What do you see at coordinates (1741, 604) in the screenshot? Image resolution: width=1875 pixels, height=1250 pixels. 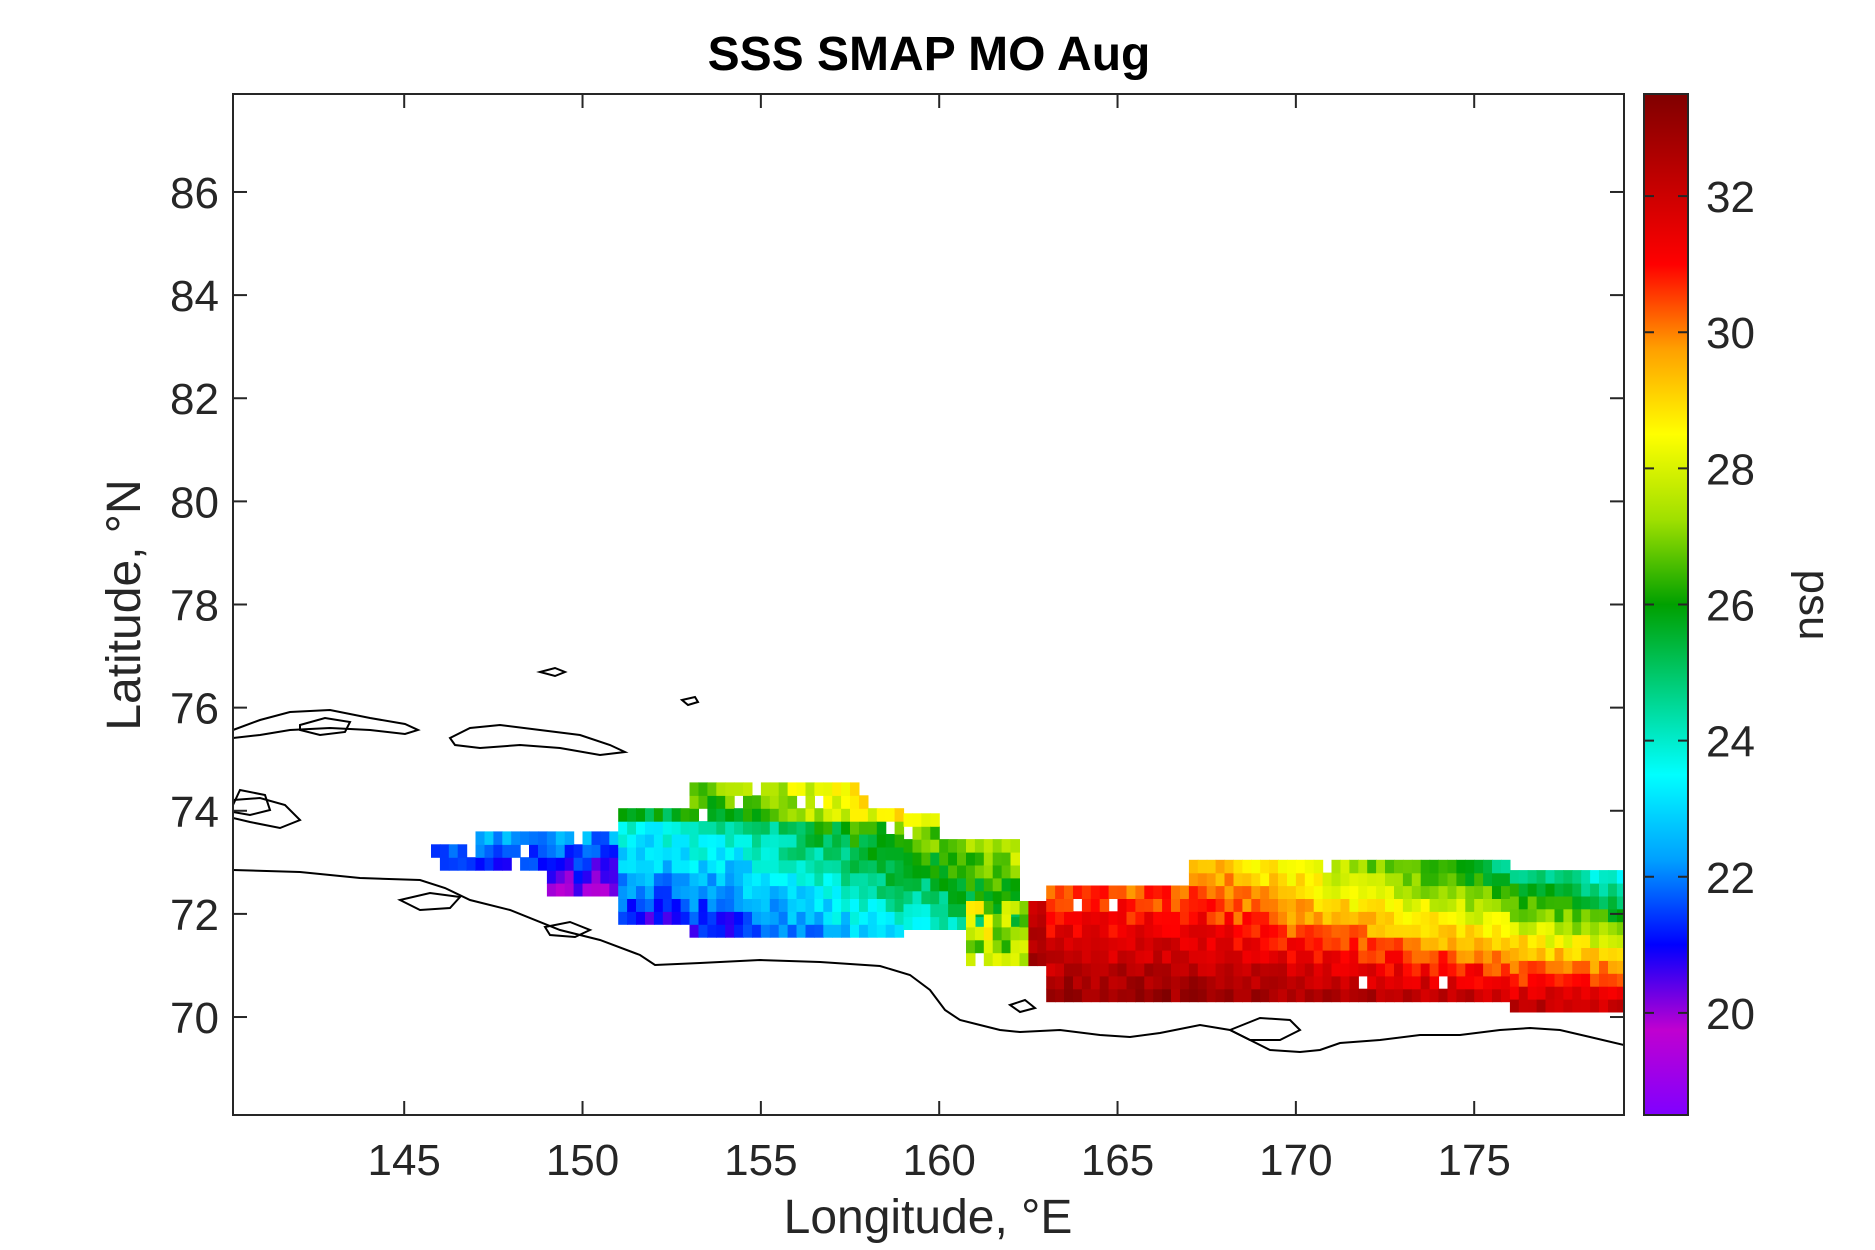 I see `colorbar: 20 22 24 26 28 30 32 psu` at bounding box center [1741, 604].